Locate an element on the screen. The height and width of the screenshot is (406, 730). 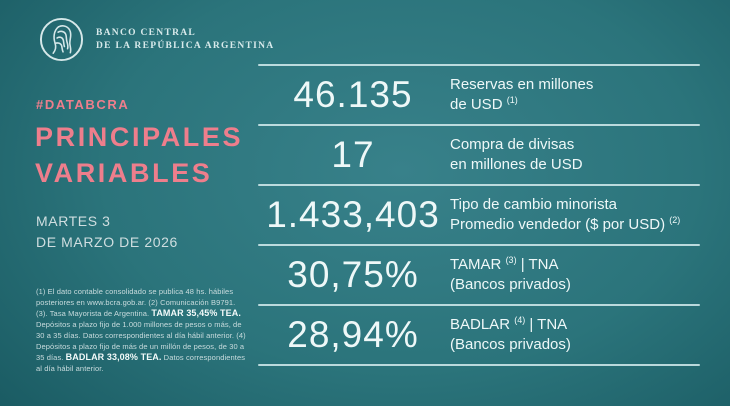
brand-wordmark-line1: BANCO CENTRAL is located at coordinates (146, 32).